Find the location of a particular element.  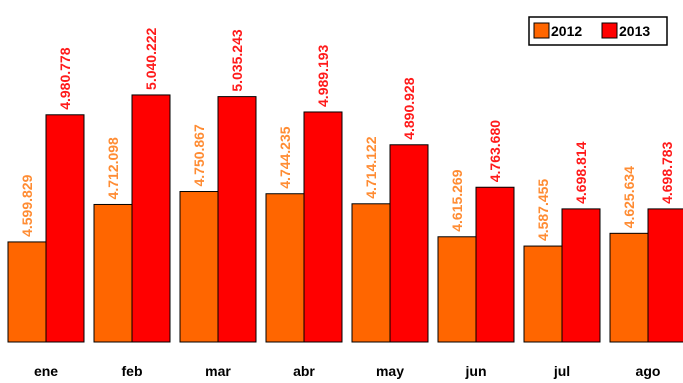

bar-2013-ago is located at coordinates (665, 275).